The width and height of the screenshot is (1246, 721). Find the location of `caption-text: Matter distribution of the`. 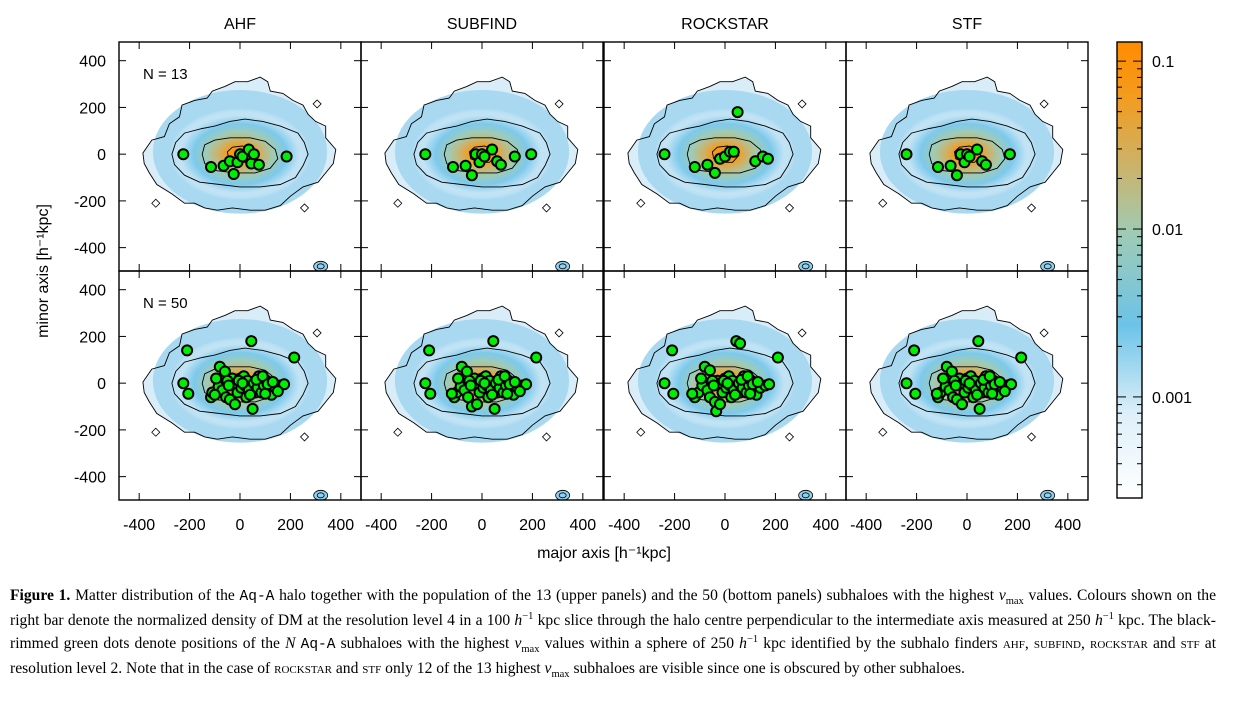

caption-text: Matter distribution of the is located at coordinates (155, 595).